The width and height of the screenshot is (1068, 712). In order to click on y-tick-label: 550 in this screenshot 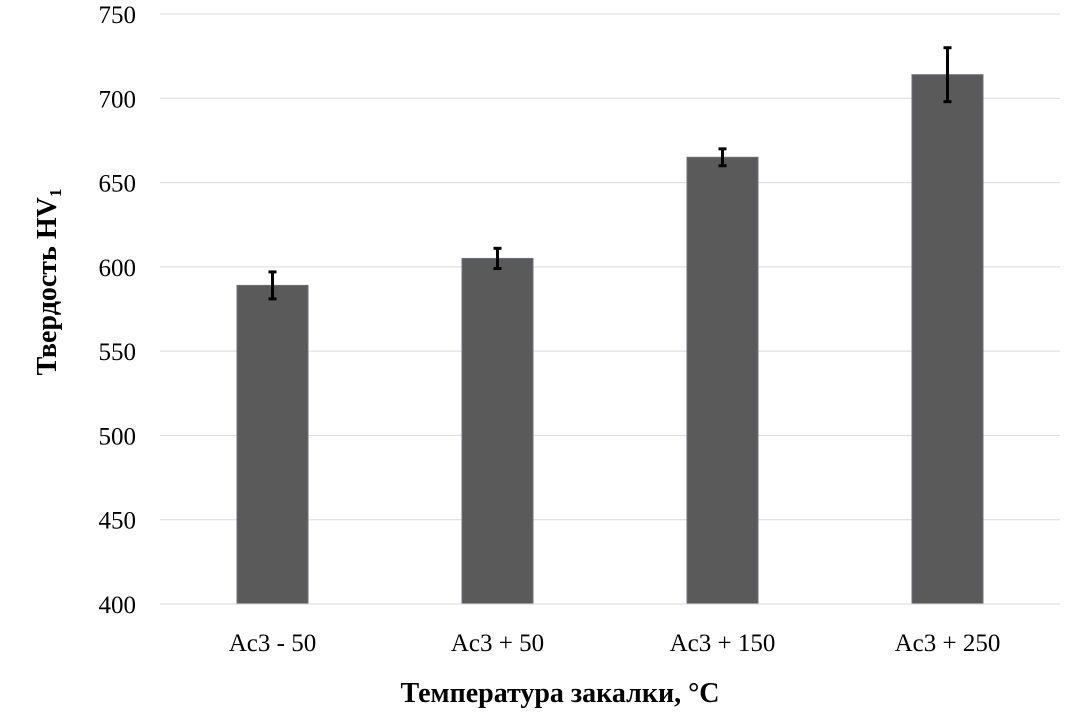, I will do `click(118, 352)`.